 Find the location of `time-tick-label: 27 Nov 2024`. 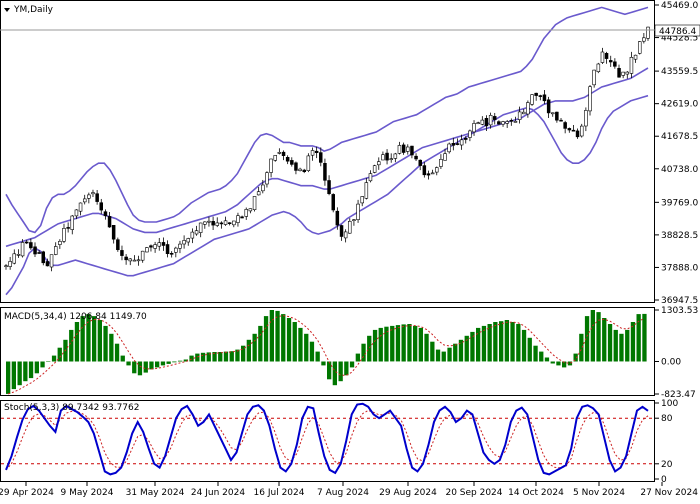

time-tick-label: 27 Nov 2024 is located at coordinates (669, 493).